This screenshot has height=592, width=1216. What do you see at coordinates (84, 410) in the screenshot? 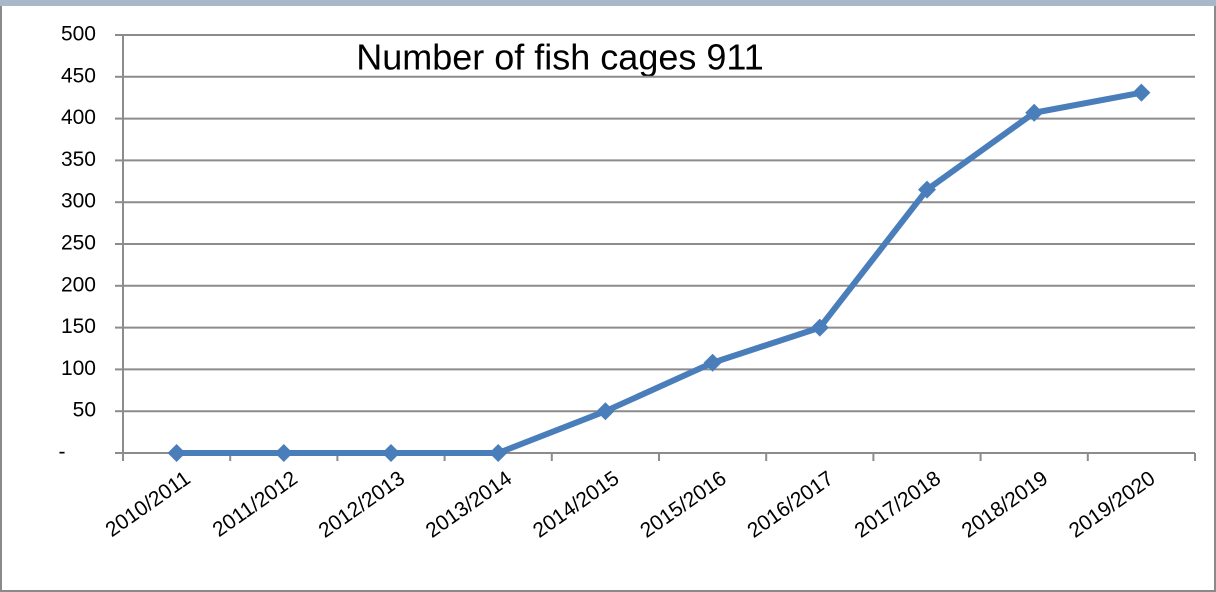
I see `y-tick-label: 50` at bounding box center [84, 410].